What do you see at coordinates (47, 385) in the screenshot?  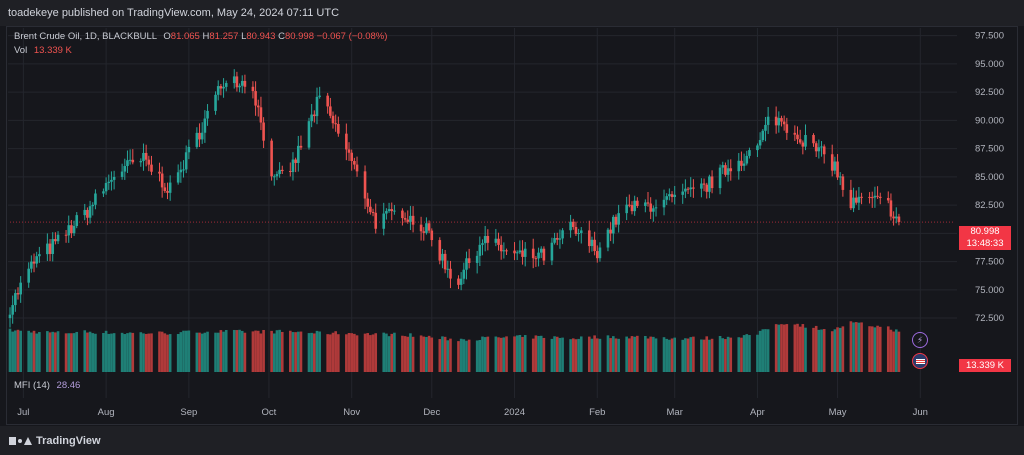 I see `mfi-legend: MFI (14) 28.46` at bounding box center [47, 385].